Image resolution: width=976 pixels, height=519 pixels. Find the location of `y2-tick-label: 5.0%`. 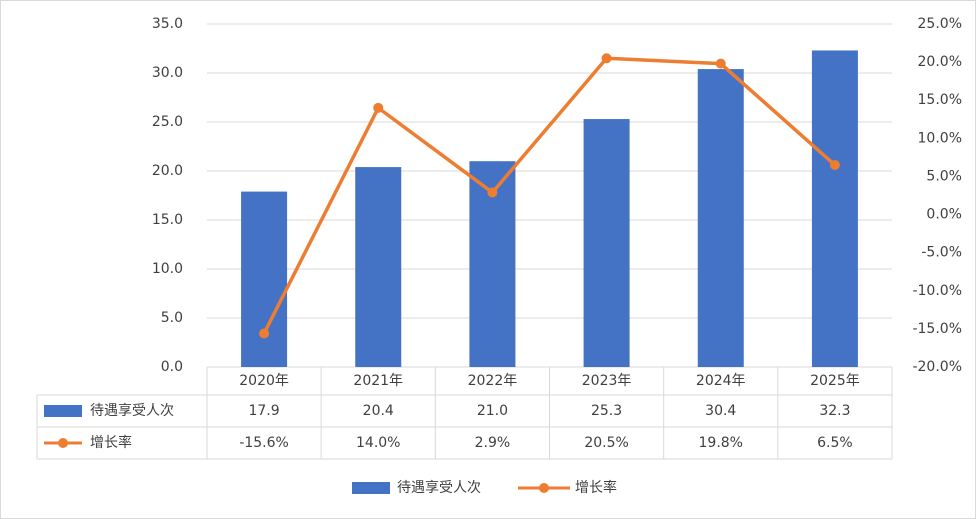

y2-tick-label: 5.0% is located at coordinates (944, 176).